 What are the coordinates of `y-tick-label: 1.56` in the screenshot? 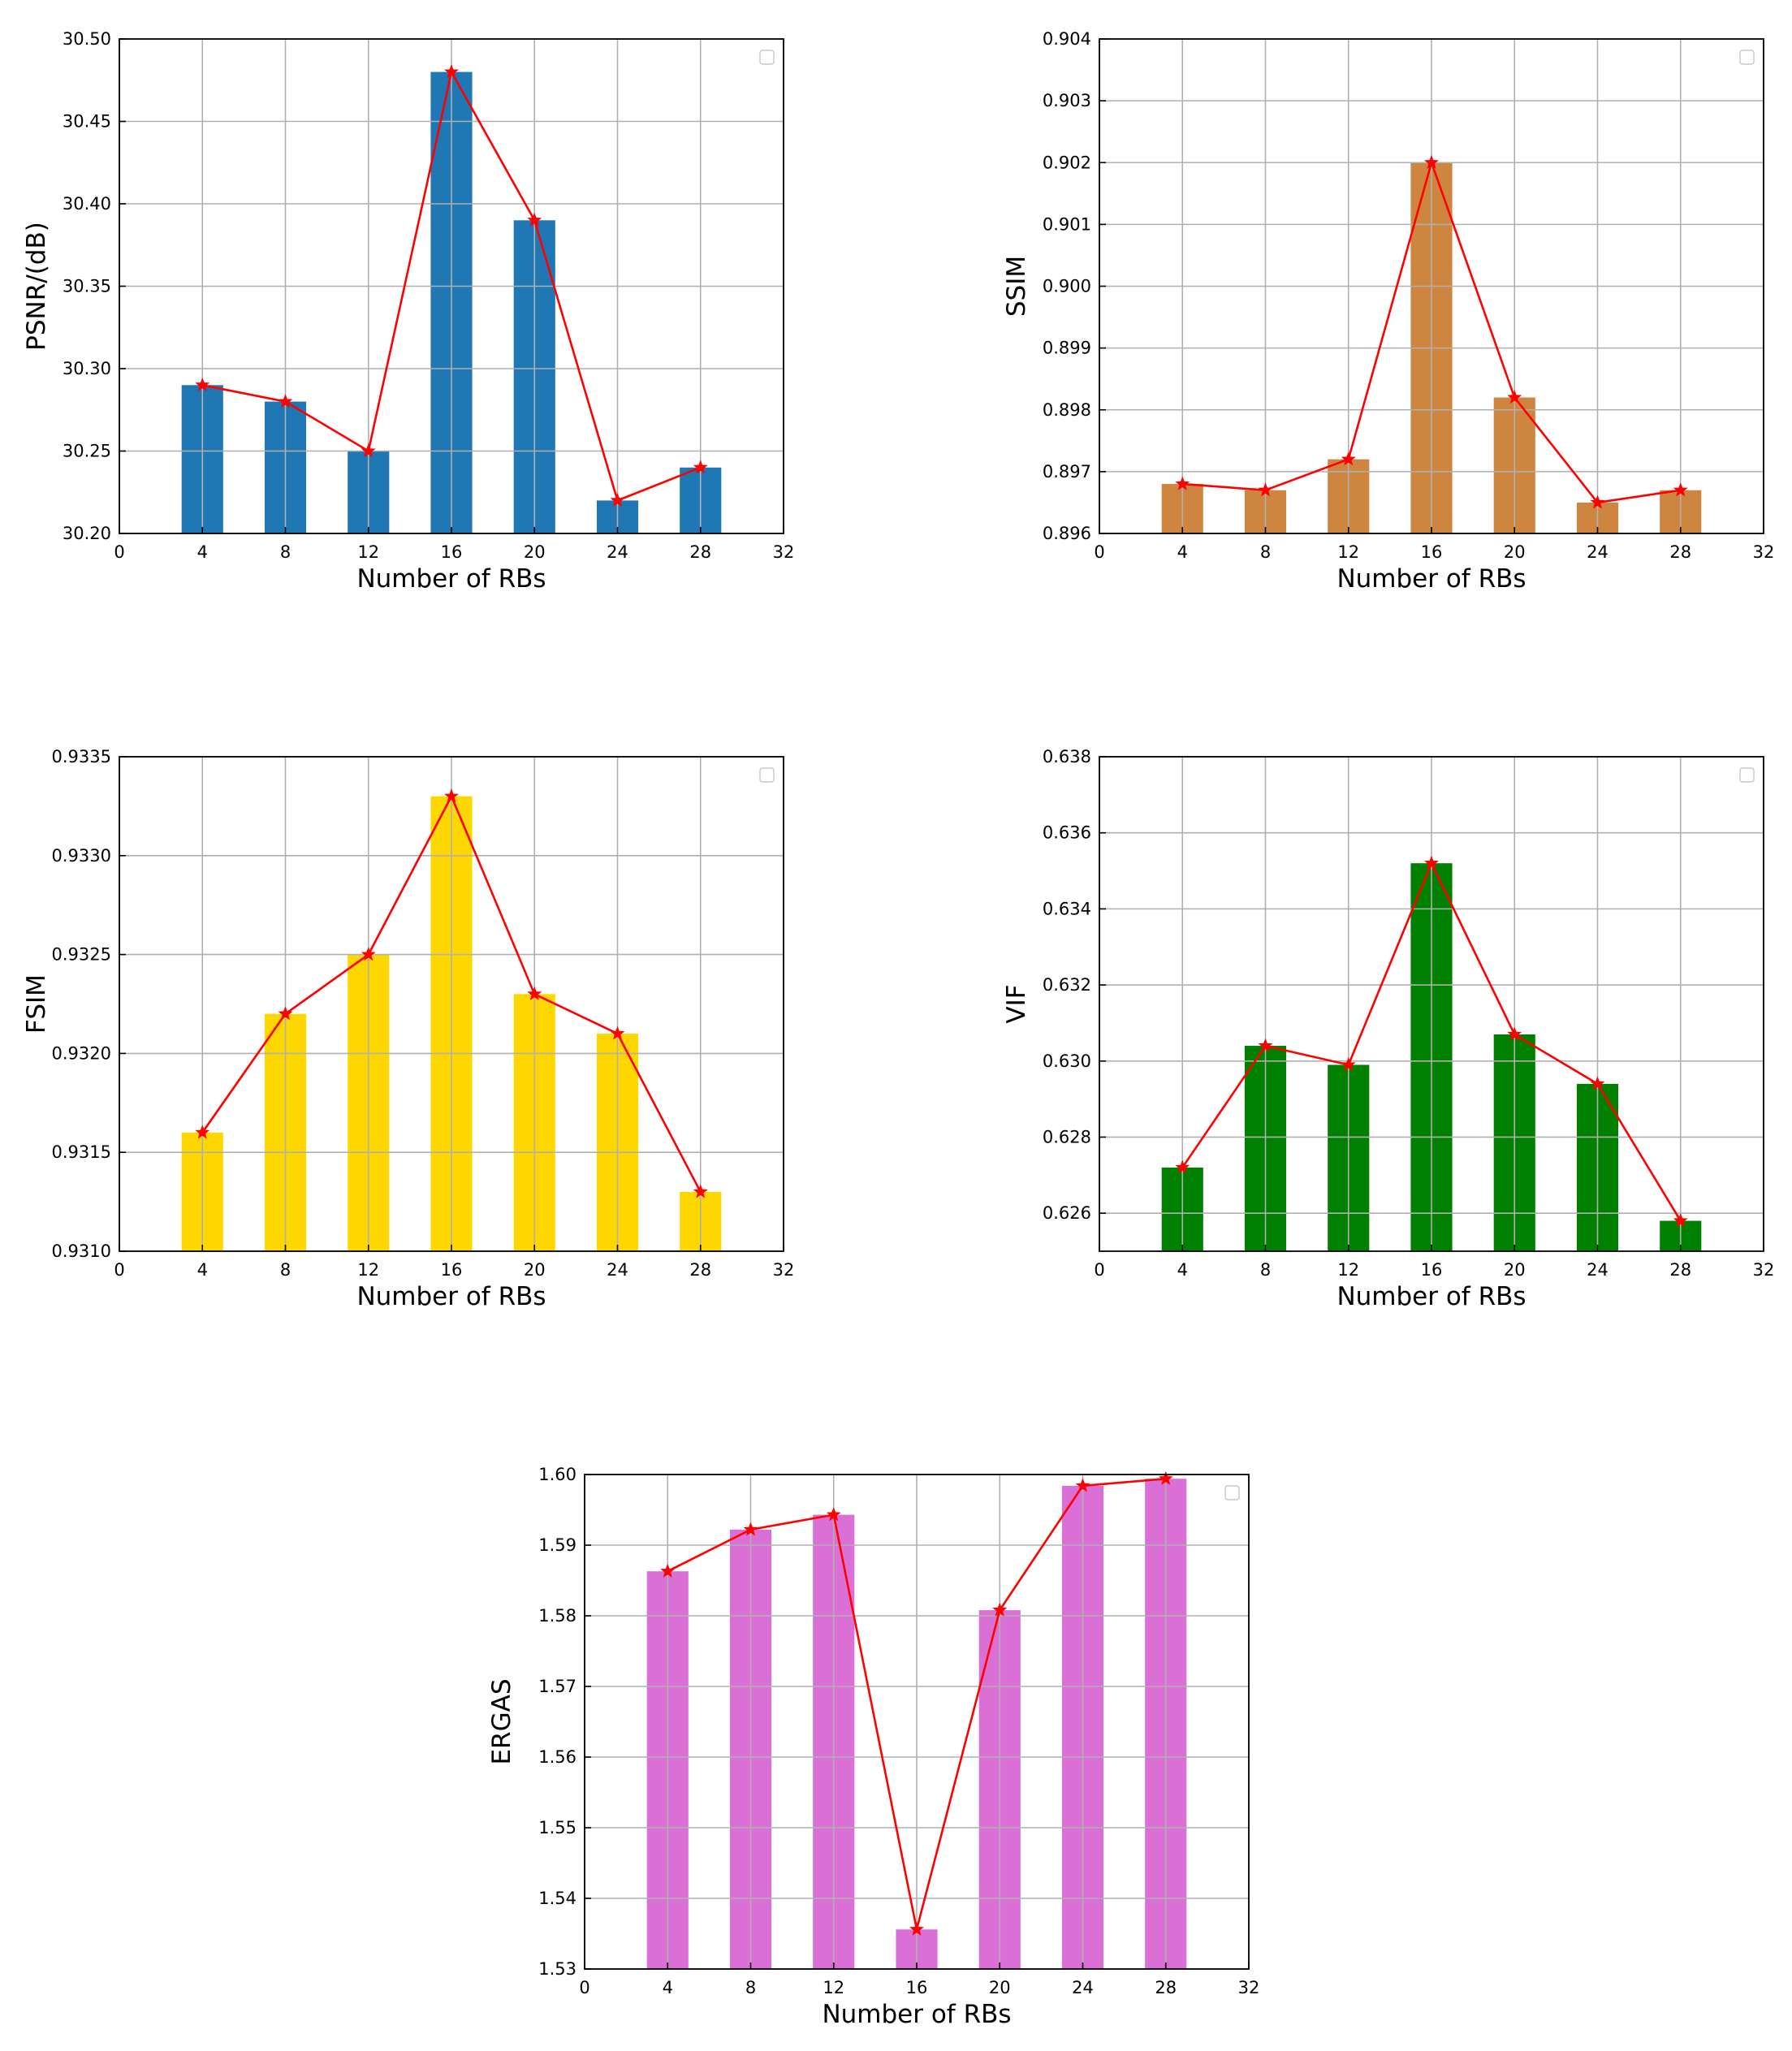 It's located at (557, 1757).